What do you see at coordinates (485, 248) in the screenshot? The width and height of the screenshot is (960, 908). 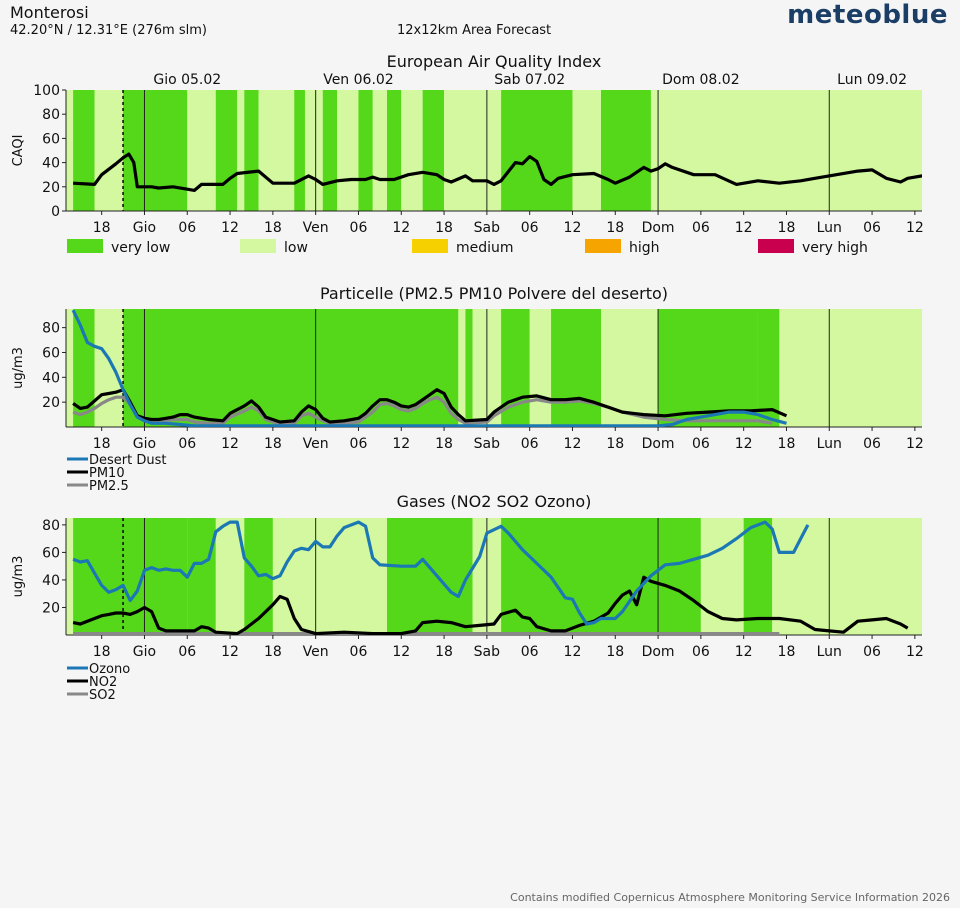 I see `legend-label: medium` at bounding box center [485, 248].